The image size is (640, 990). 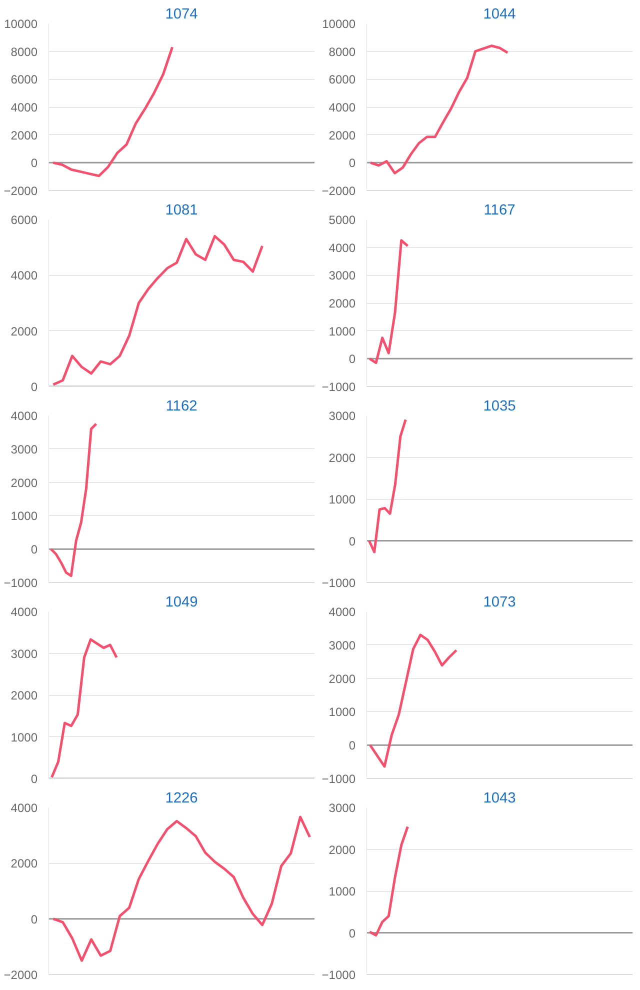 I want to click on chart-title: 1081, so click(x=181, y=210).